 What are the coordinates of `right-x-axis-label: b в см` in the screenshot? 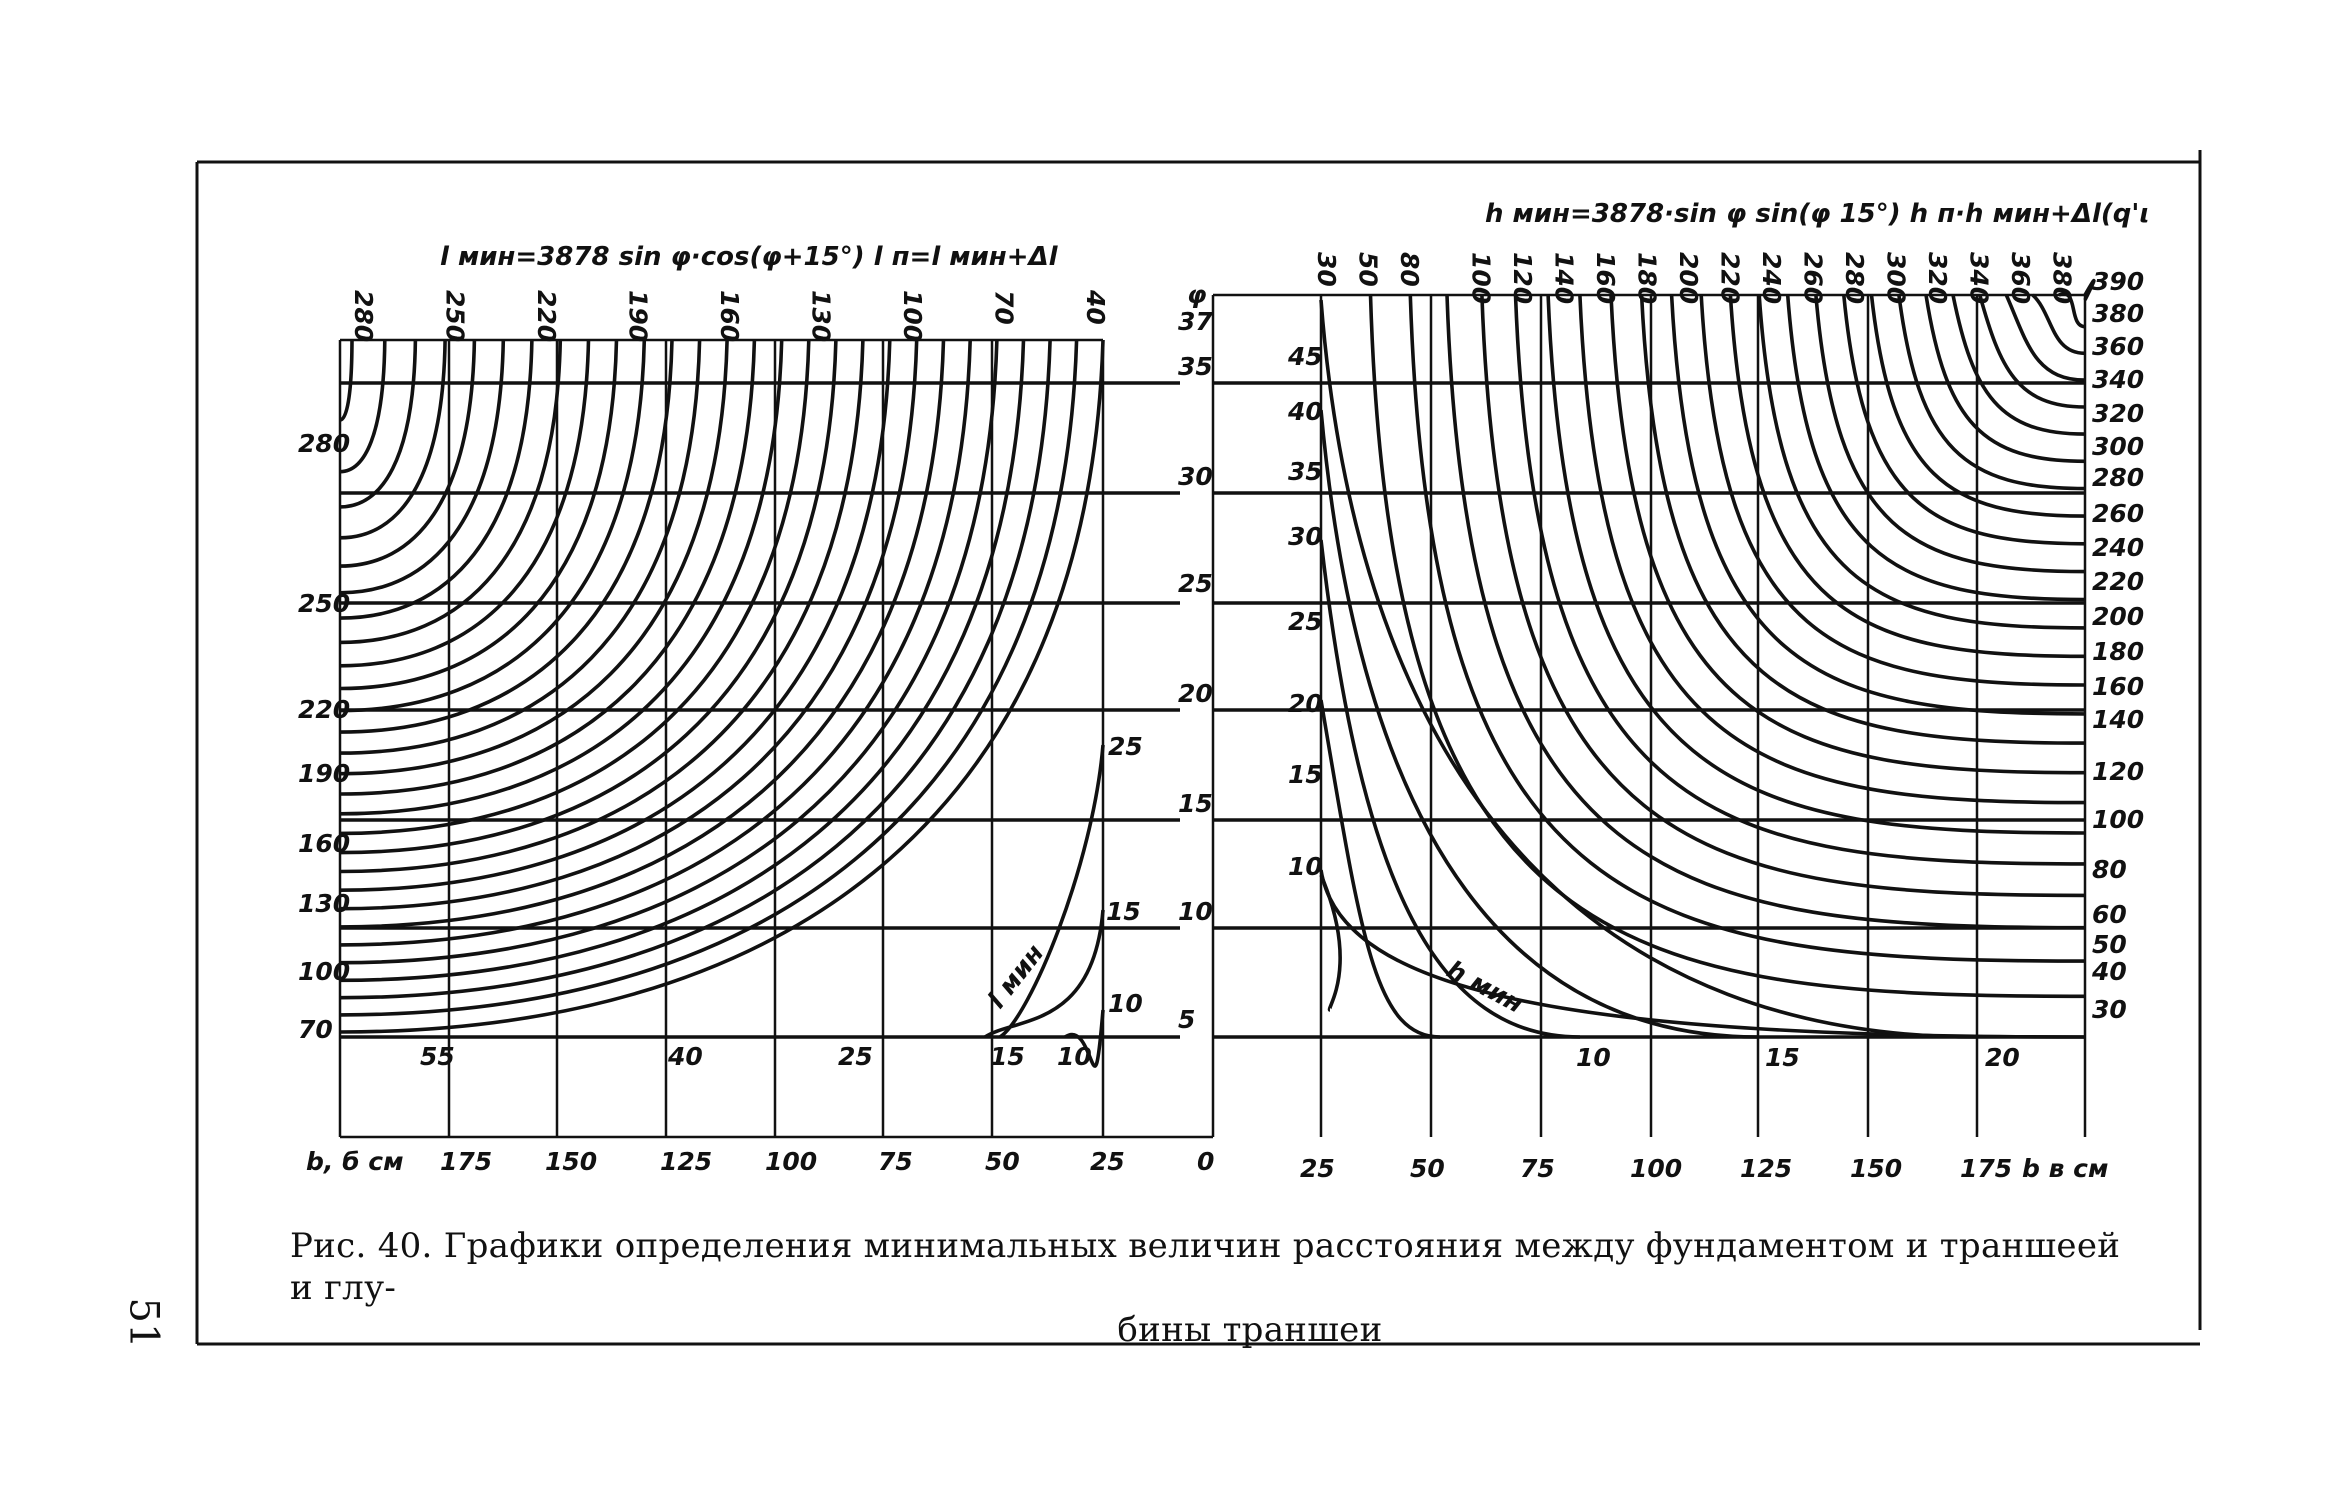 It's located at (2065, 1168).